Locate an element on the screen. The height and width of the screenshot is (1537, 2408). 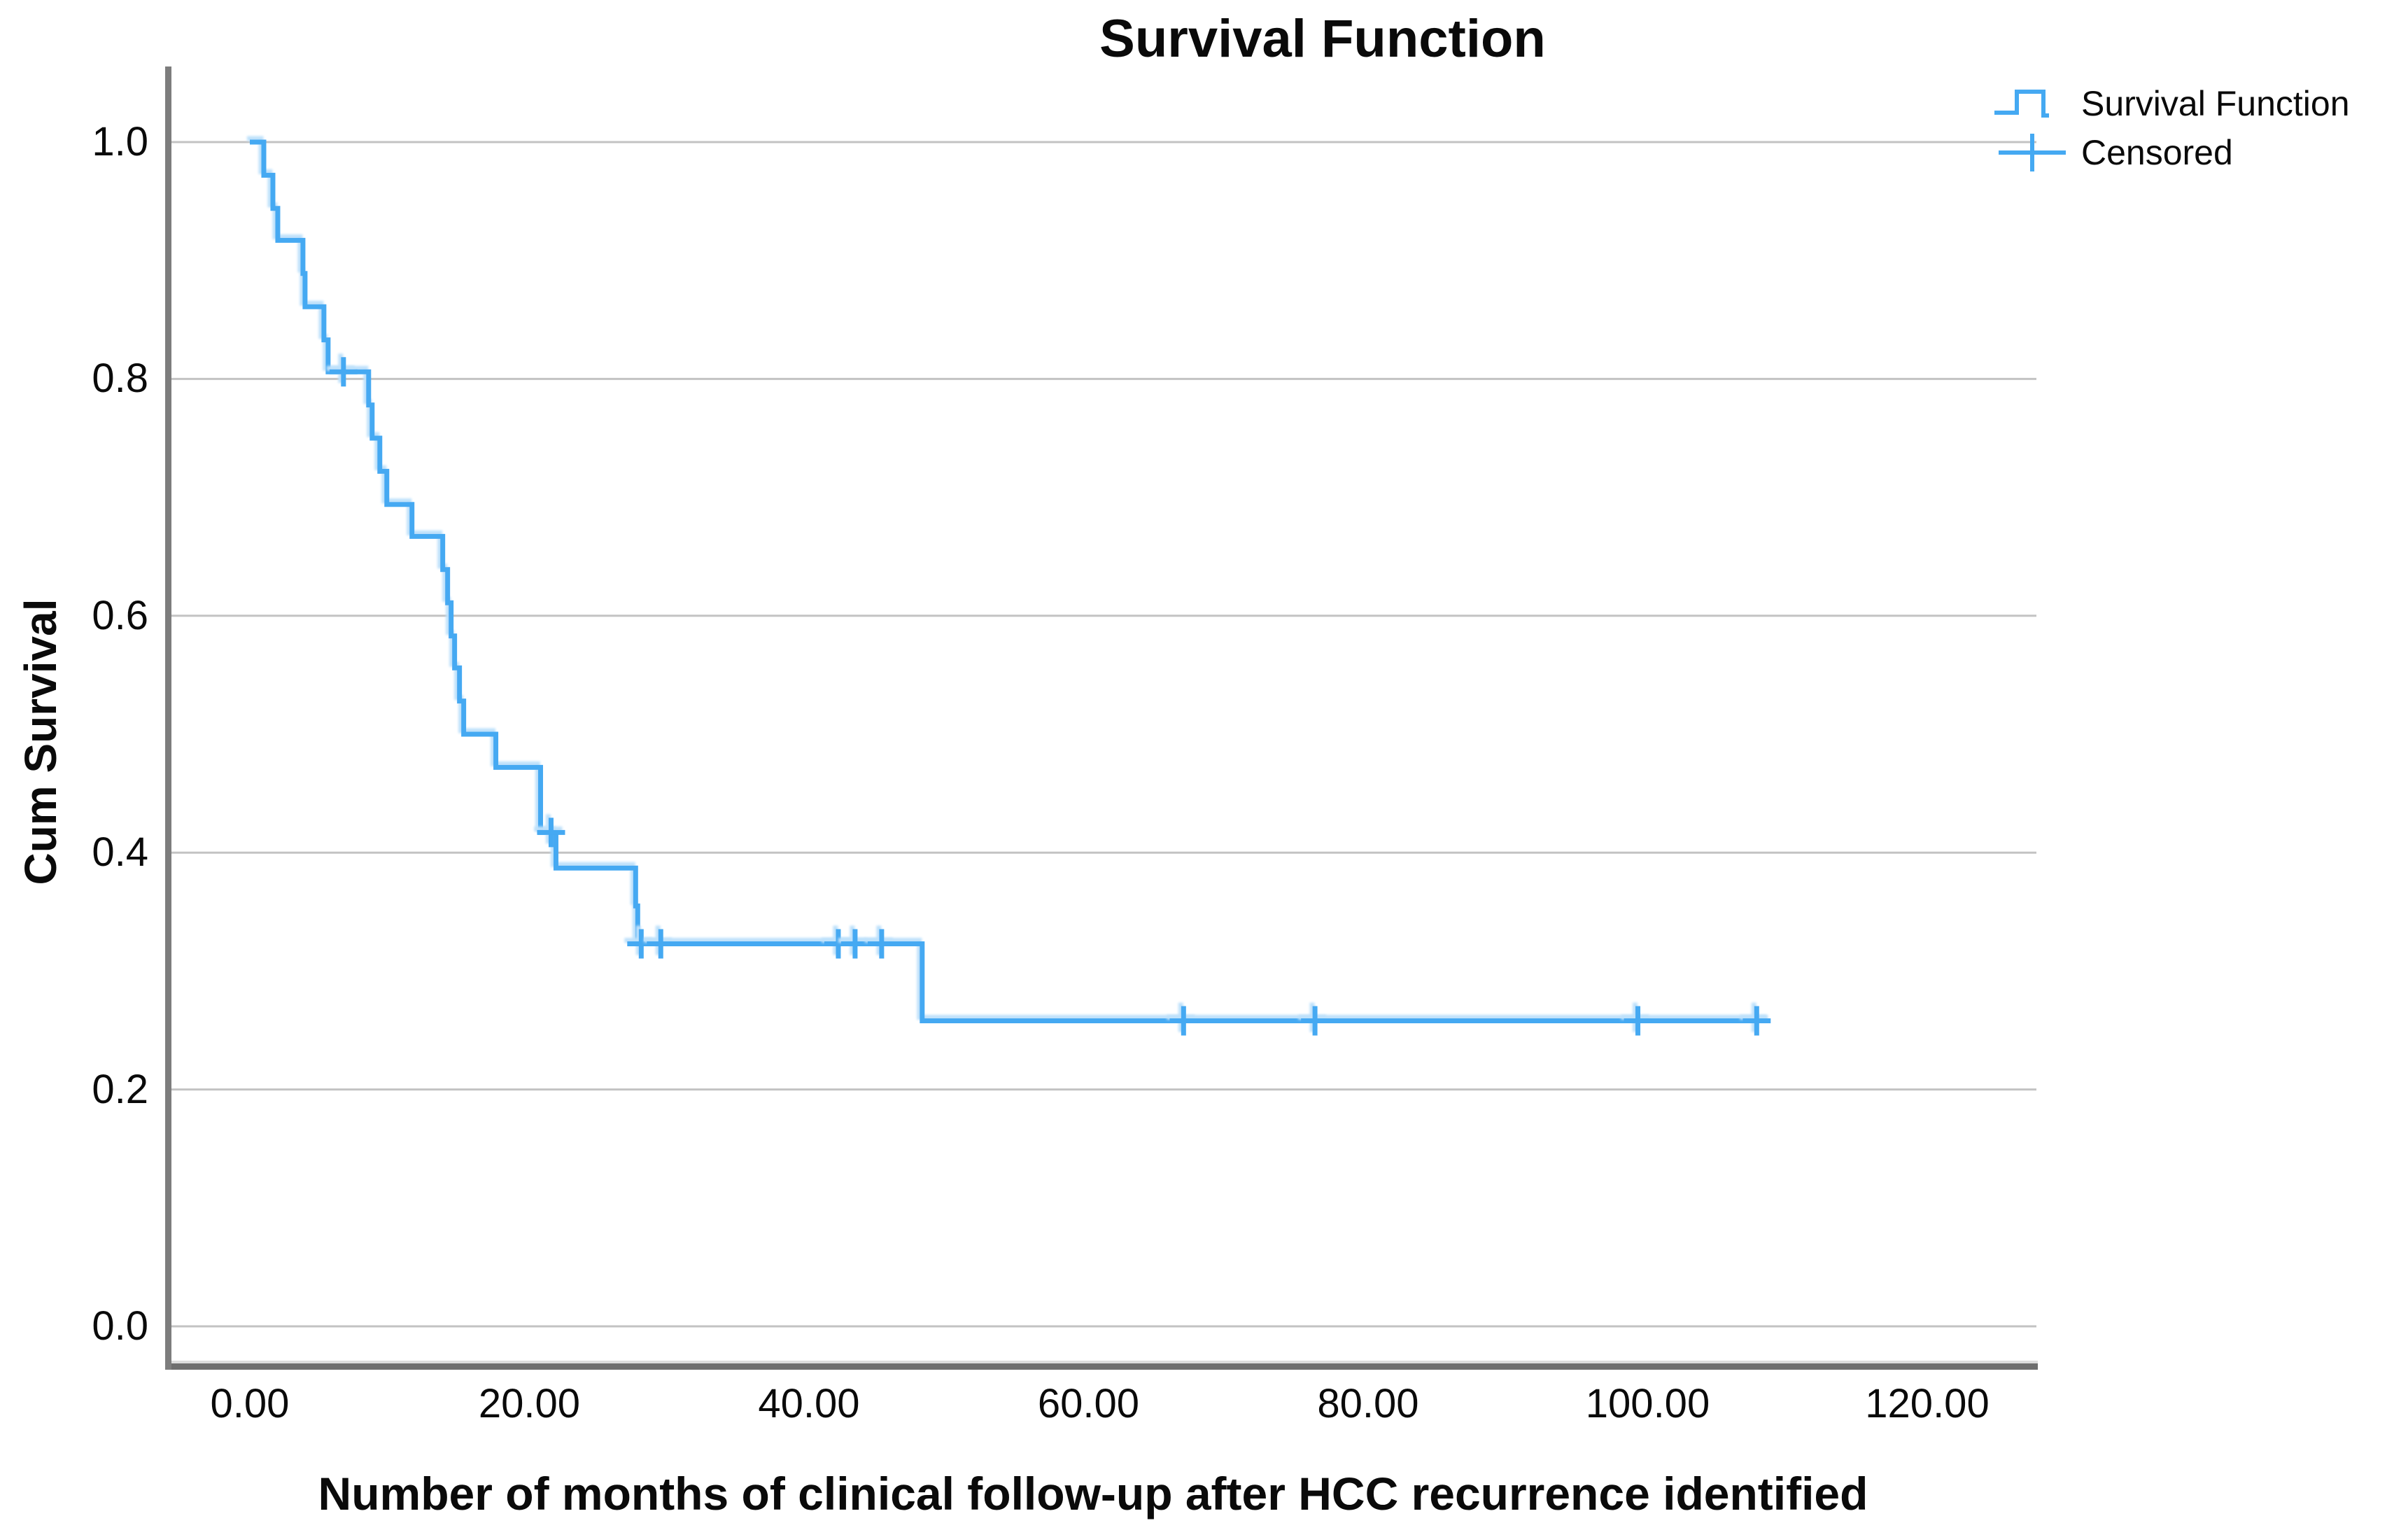
legend-label-censored: Censored is located at coordinates (2157, 152).